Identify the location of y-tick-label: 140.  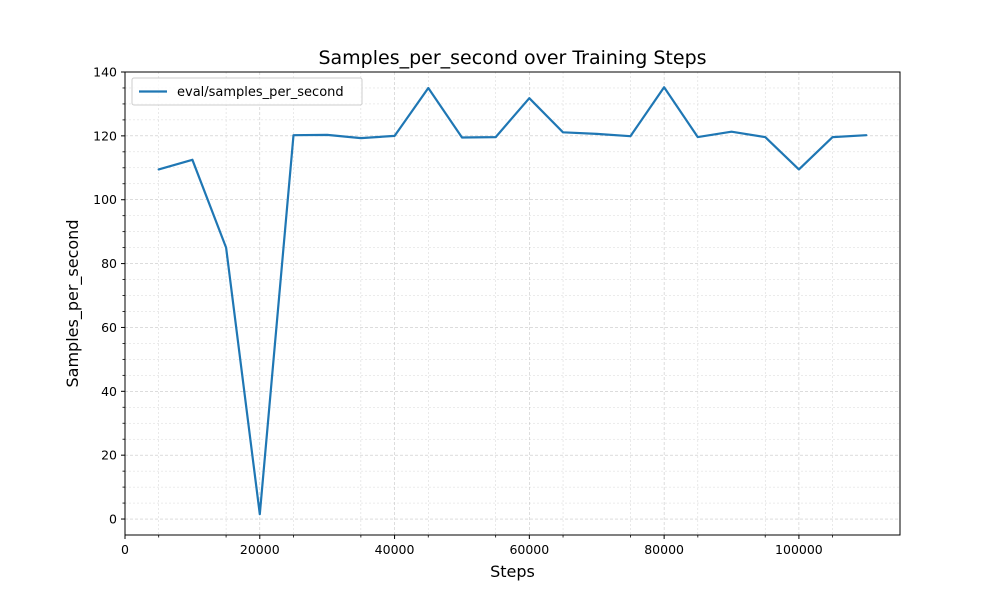
(105, 72).